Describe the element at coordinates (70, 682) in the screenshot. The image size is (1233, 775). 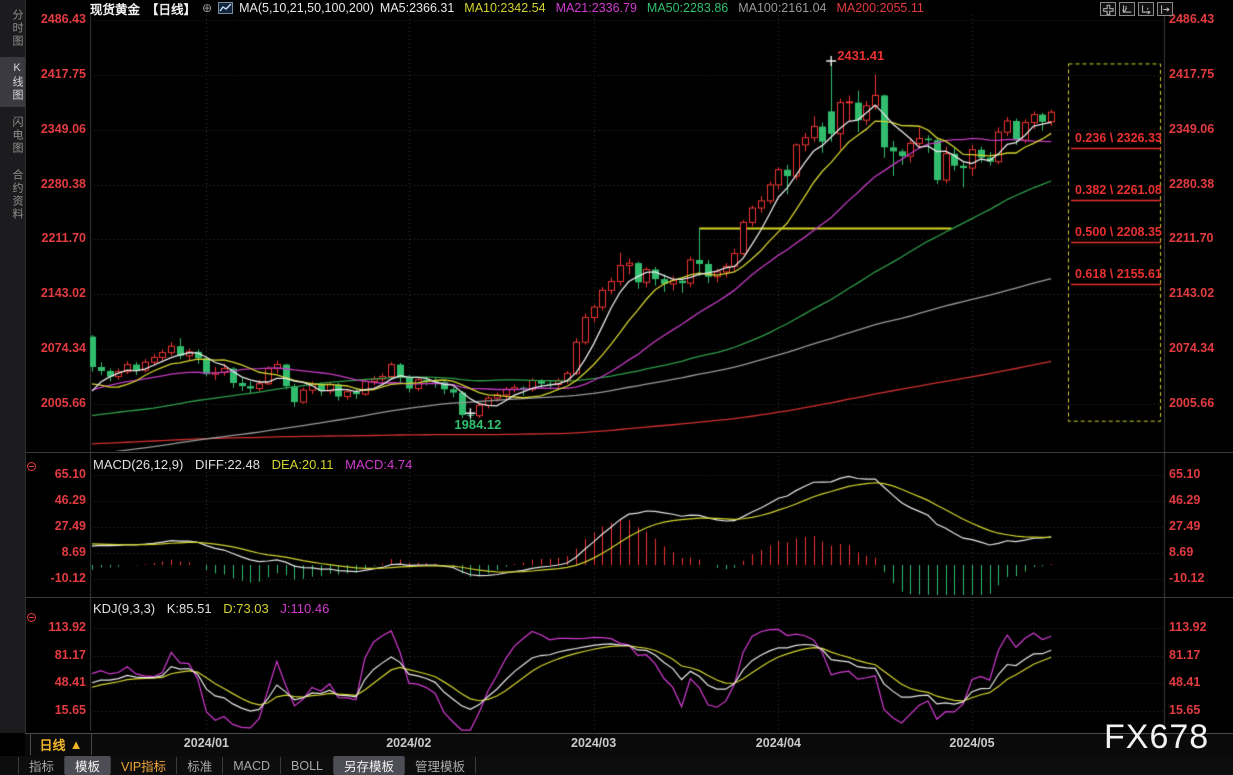
I see `kdj-axis-tick-left: 48.41` at that location.